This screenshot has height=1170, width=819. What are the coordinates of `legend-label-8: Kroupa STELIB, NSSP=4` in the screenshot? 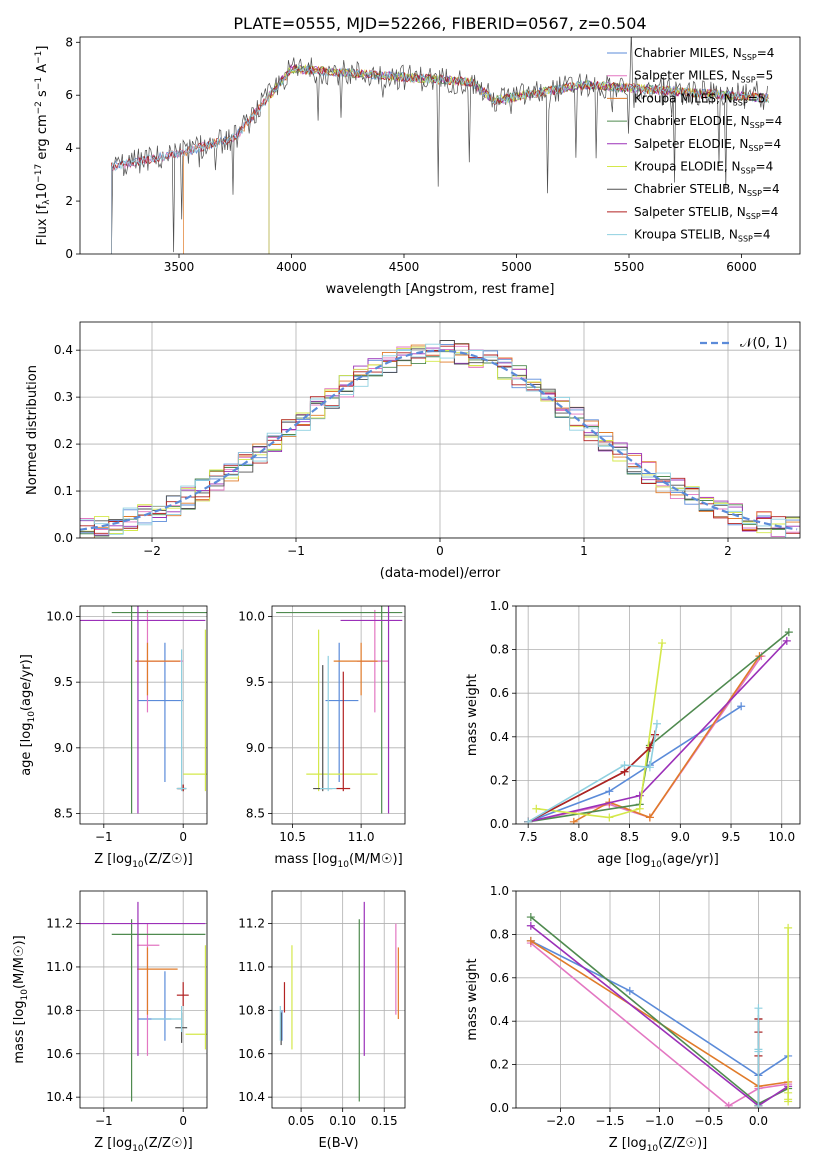 It's located at (702, 236).